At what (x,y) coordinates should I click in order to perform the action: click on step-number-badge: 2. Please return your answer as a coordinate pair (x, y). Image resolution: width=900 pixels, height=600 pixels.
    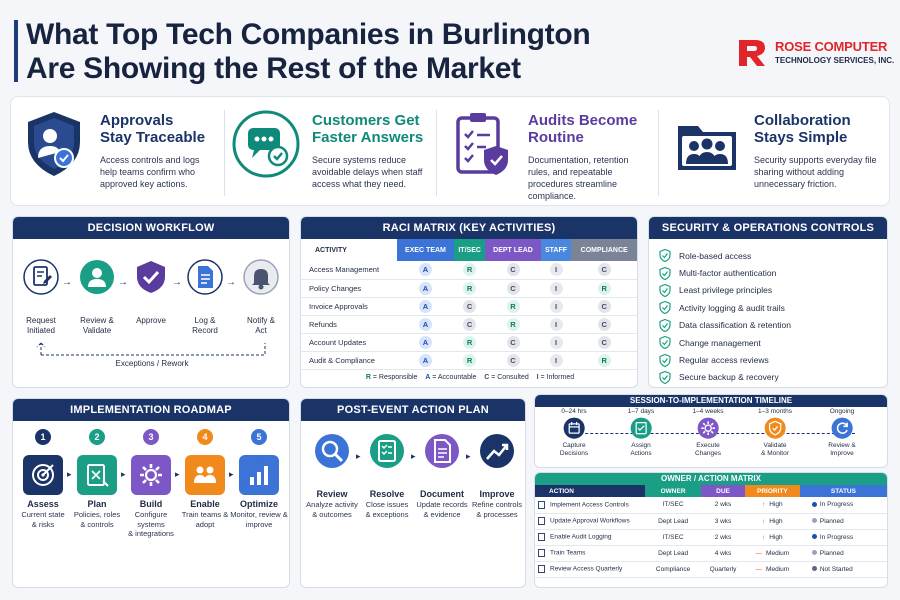
    Looking at the image, I should click on (97, 437).